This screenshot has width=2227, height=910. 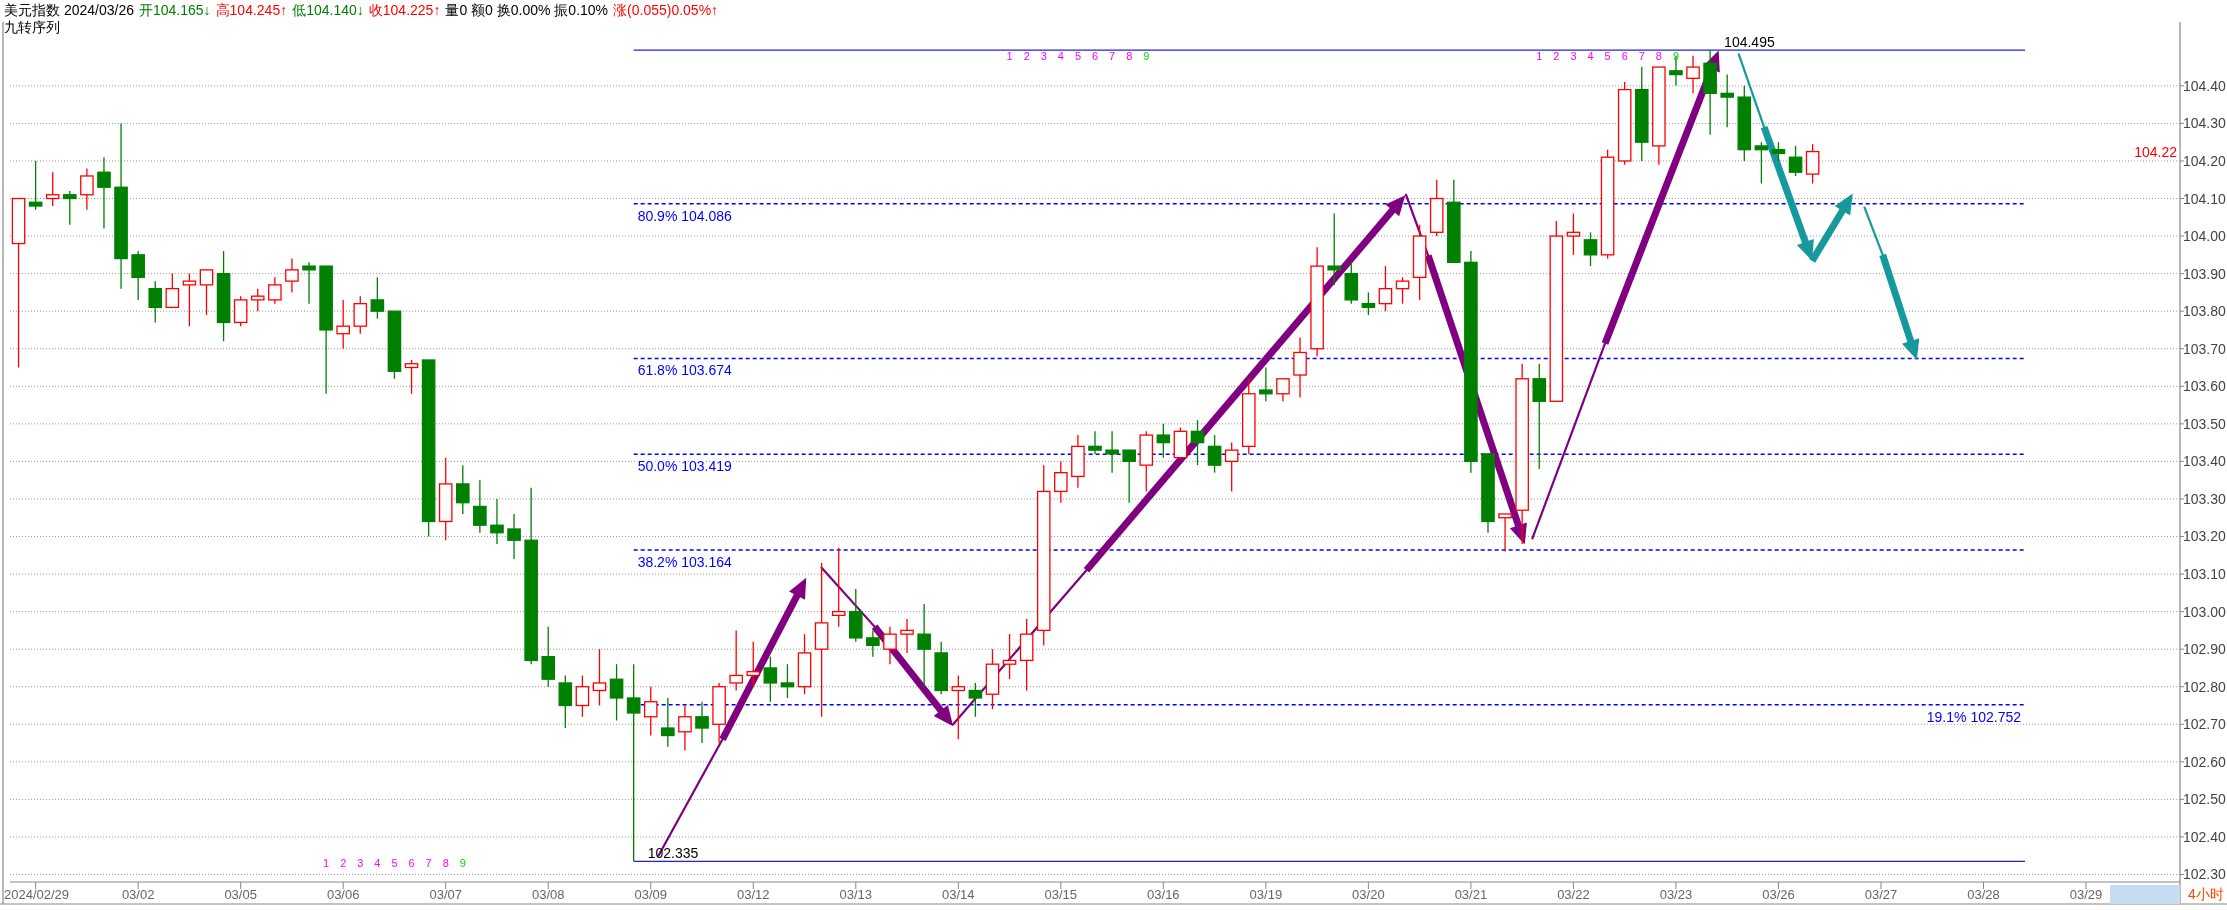 What do you see at coordinates (1471, 894) in the screenshot?
I see `x-tick-label: 03/21` at bounding box center [1471, 894].